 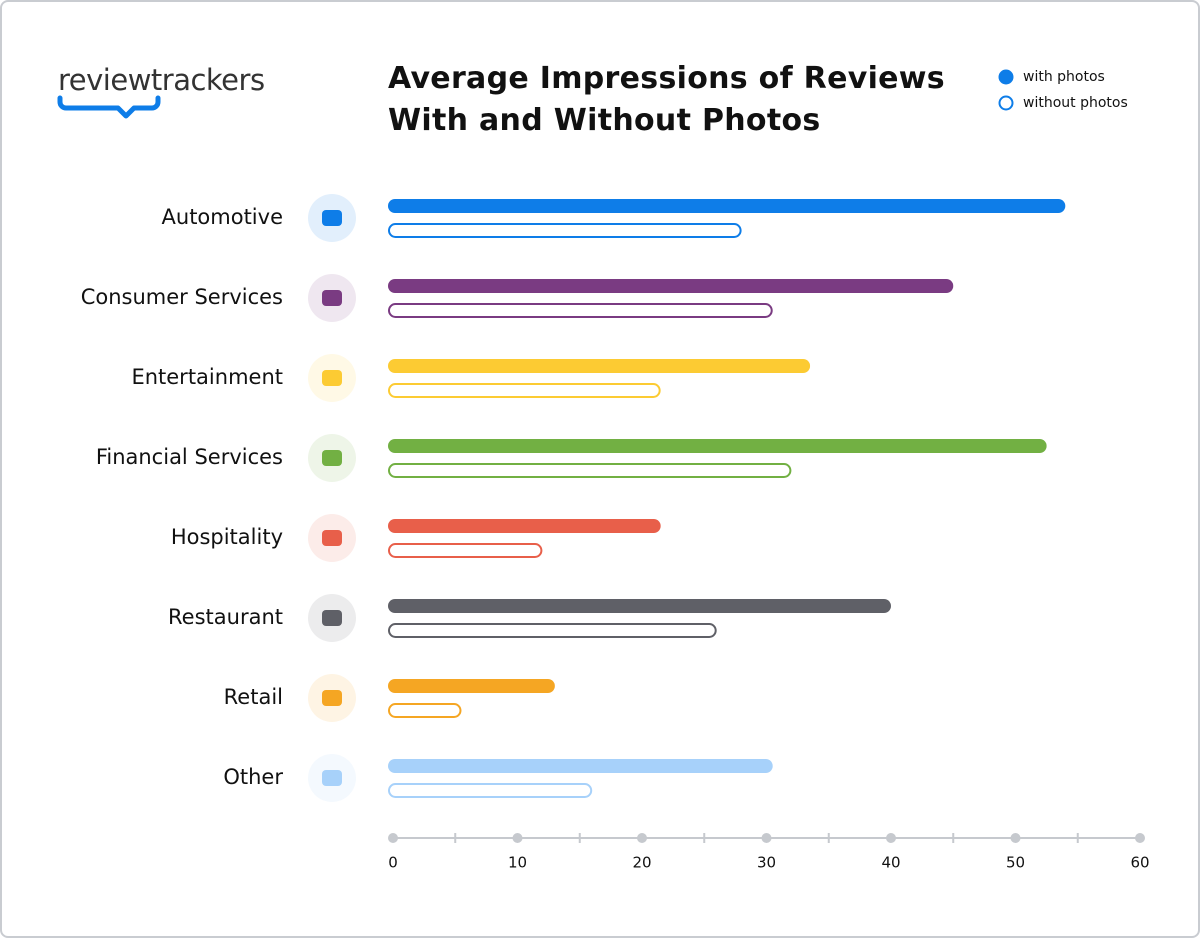 I want to click on category-label: Financial Services, so click(x=189, y=457).